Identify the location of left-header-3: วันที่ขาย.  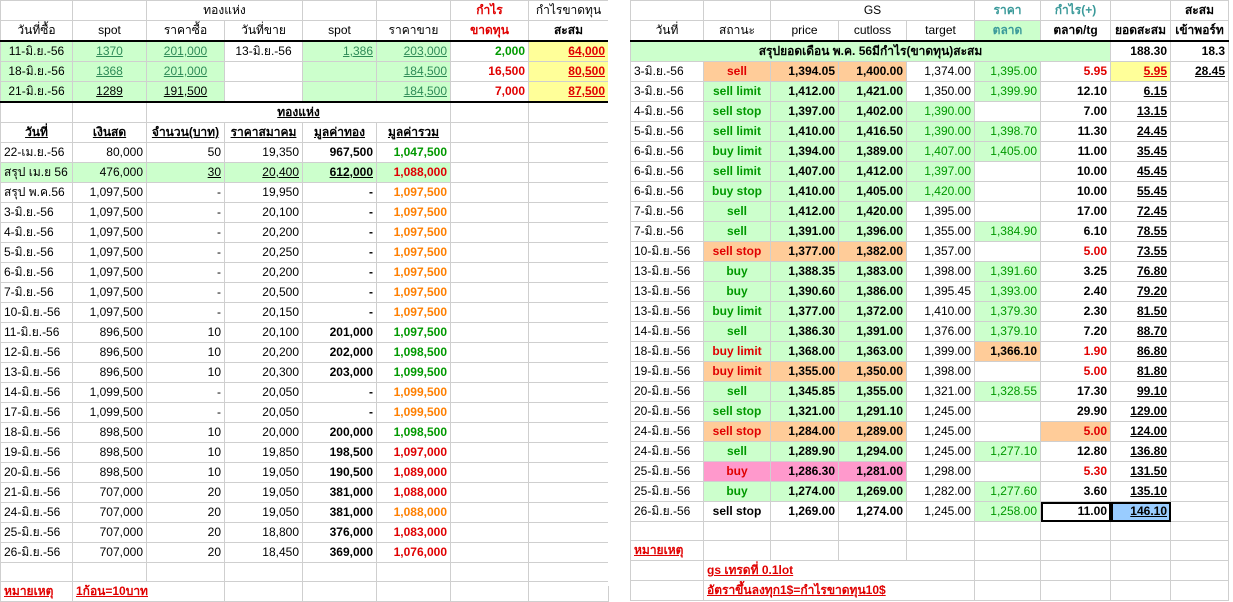
(263, 31).